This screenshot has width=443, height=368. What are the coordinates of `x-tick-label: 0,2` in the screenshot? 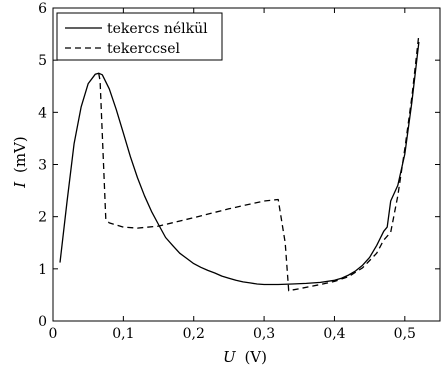 It's located at (194, 334).